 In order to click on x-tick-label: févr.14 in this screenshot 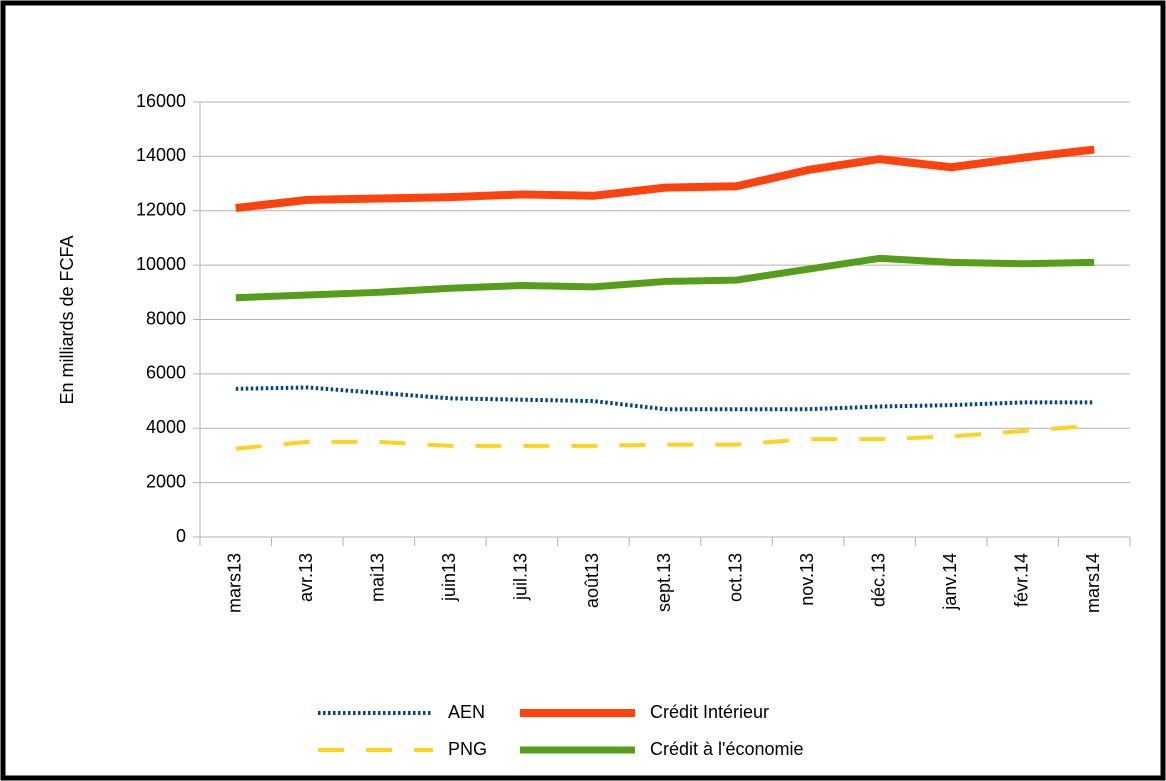, I will do `click(1021, 580)`.